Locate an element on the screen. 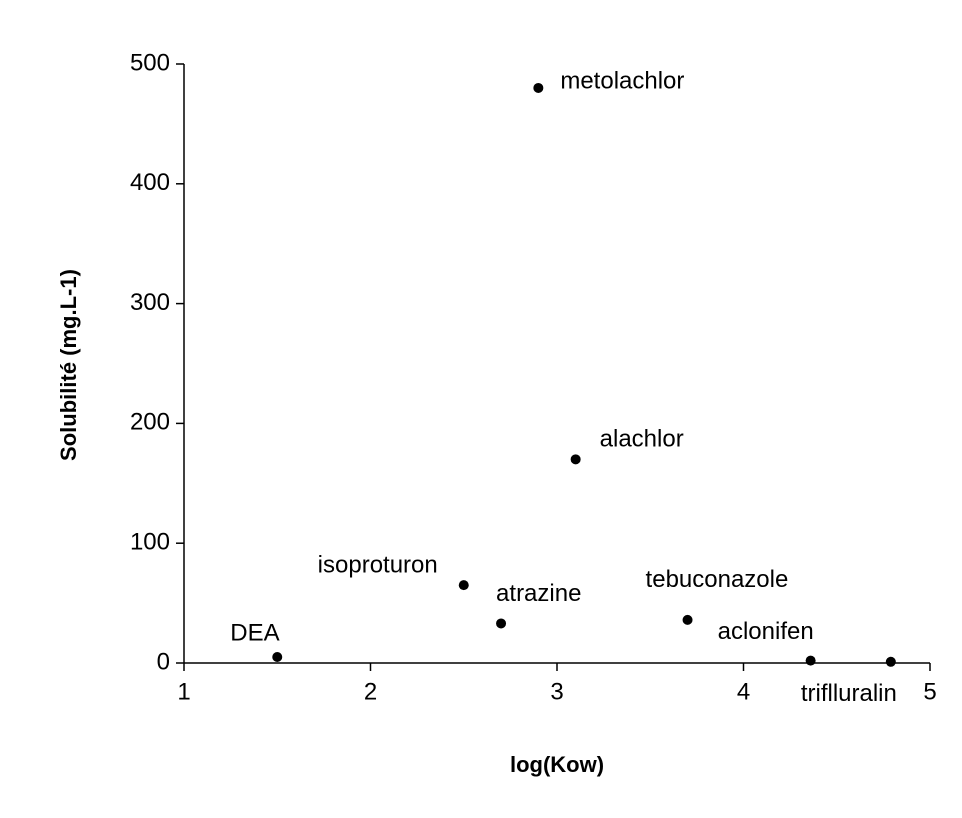  x-tick-label: 2 is located at coordinates (370, 691).